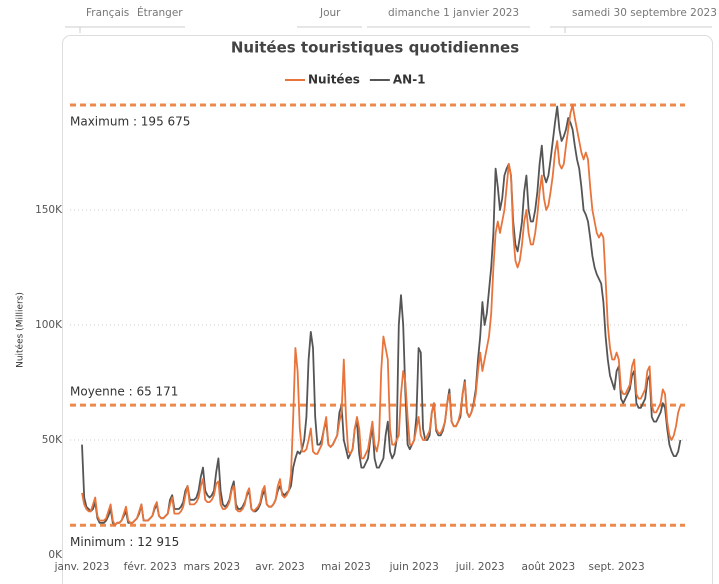  Describe the element at coordinates (160, 12) in the screenshot. I see `slicer-option: Étranger` at that location.